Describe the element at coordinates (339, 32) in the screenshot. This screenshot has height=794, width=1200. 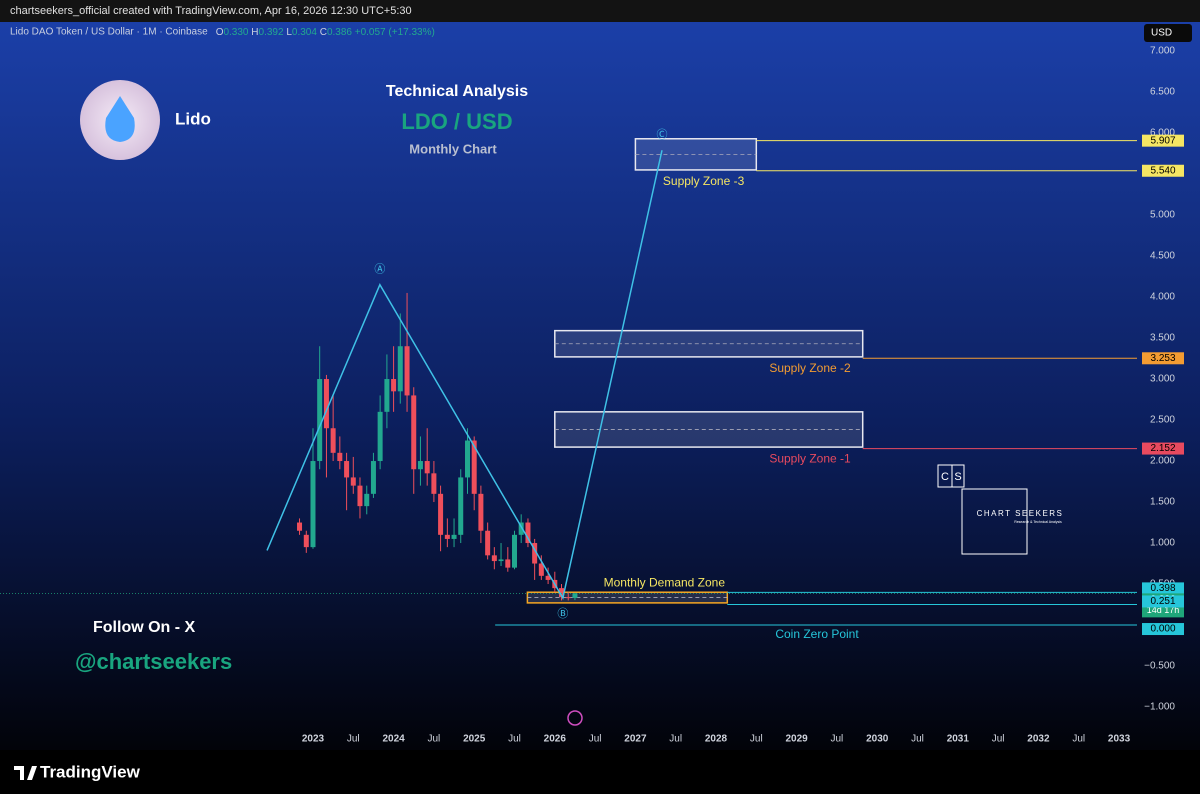
I see `ohlc-value: 0.386` at that location.